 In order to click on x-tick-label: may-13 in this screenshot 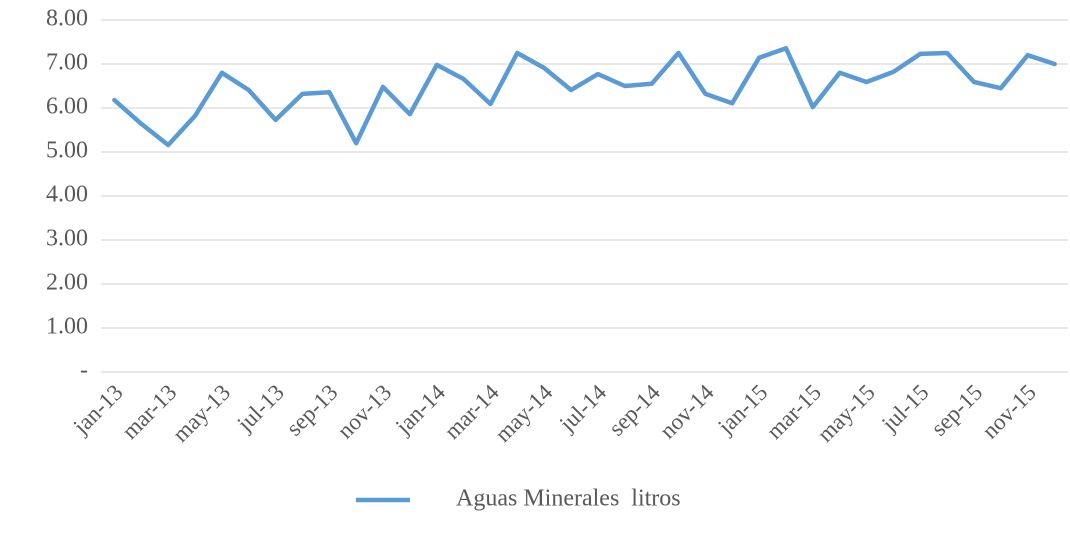, I will do `click(201, 413)`.